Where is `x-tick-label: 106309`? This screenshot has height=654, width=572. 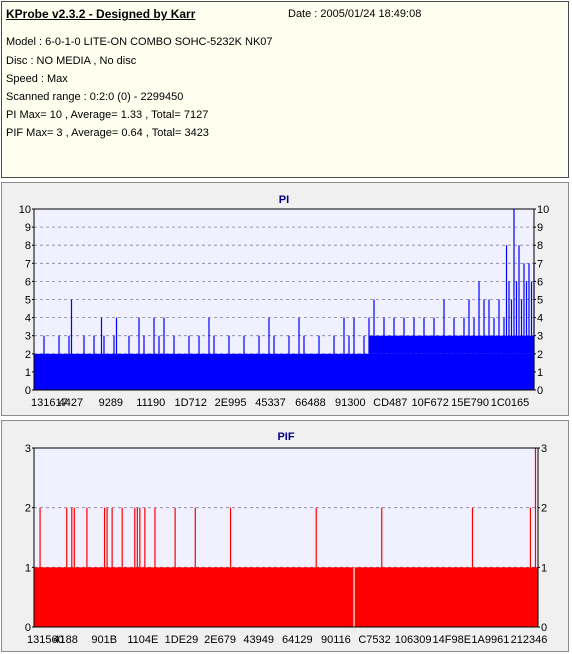
x-tick-label: 106309 is located at coordinates (413, 640).